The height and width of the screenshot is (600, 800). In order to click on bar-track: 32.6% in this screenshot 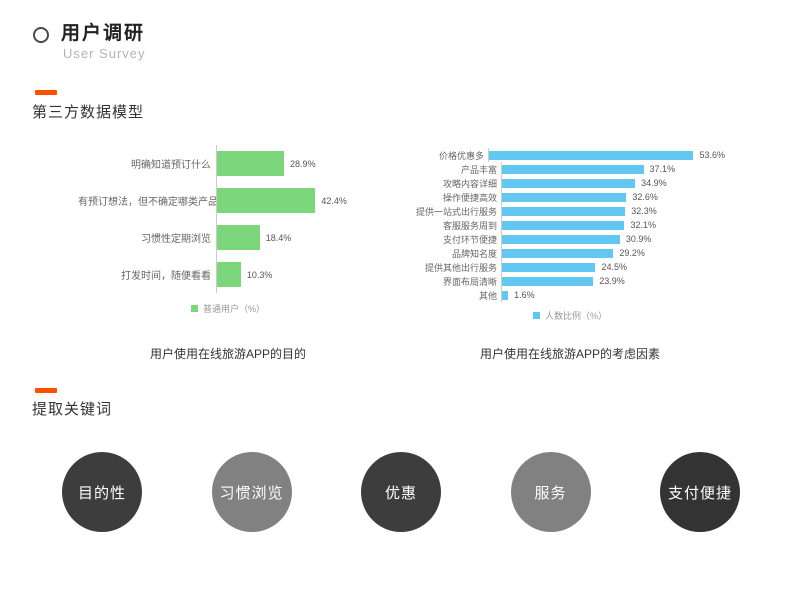, I will do `click(613, 197)`.